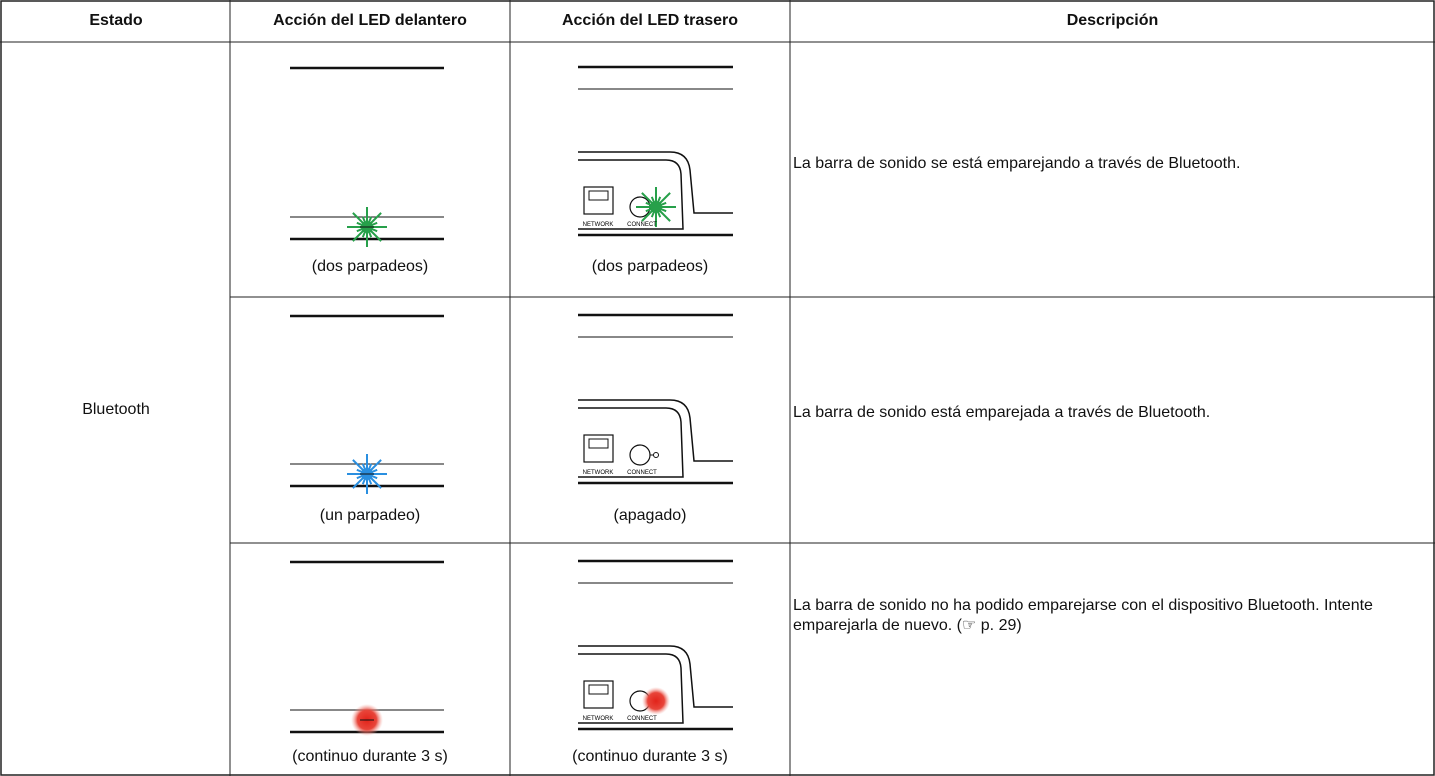  What do you see at coordinates (370, 266) in the screenshot?
I see `front-caption: (dos parpadeos)` at bounding box center [370, 266].